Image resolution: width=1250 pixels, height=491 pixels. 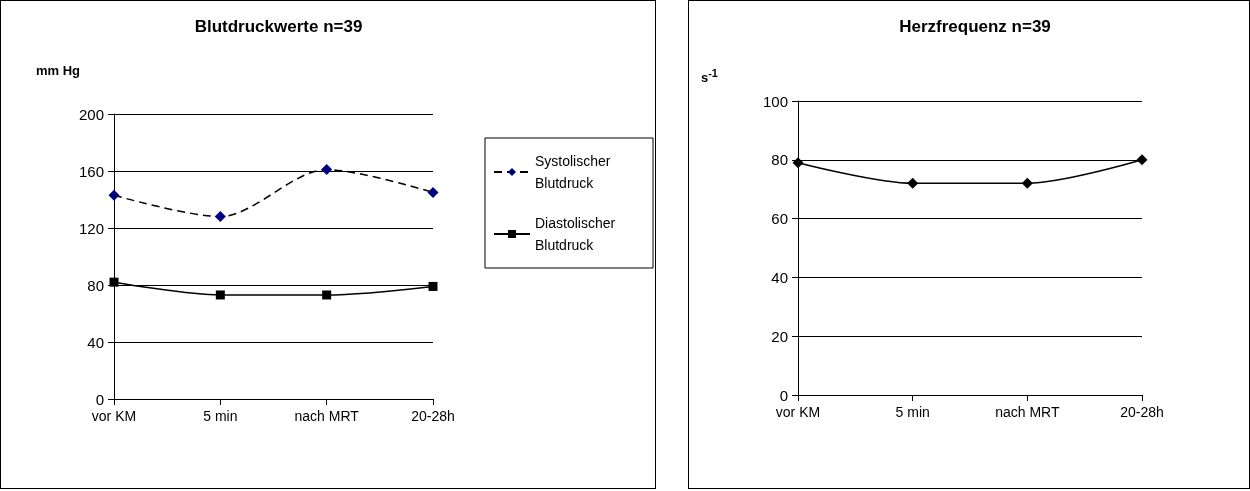 What do you see at coordinates (975, 26) in the screenshot?
I see `chart-title: Herzfrequenz n=39` at bounding box center [975, 26].